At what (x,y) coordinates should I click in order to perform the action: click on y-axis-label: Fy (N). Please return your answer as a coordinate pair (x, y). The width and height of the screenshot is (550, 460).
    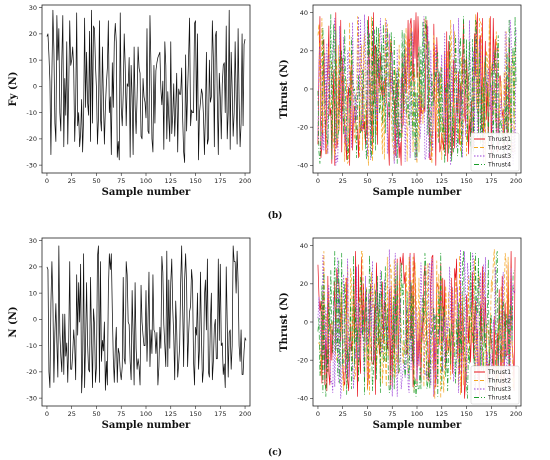
    Looking at the image, I should click on (13, 89).